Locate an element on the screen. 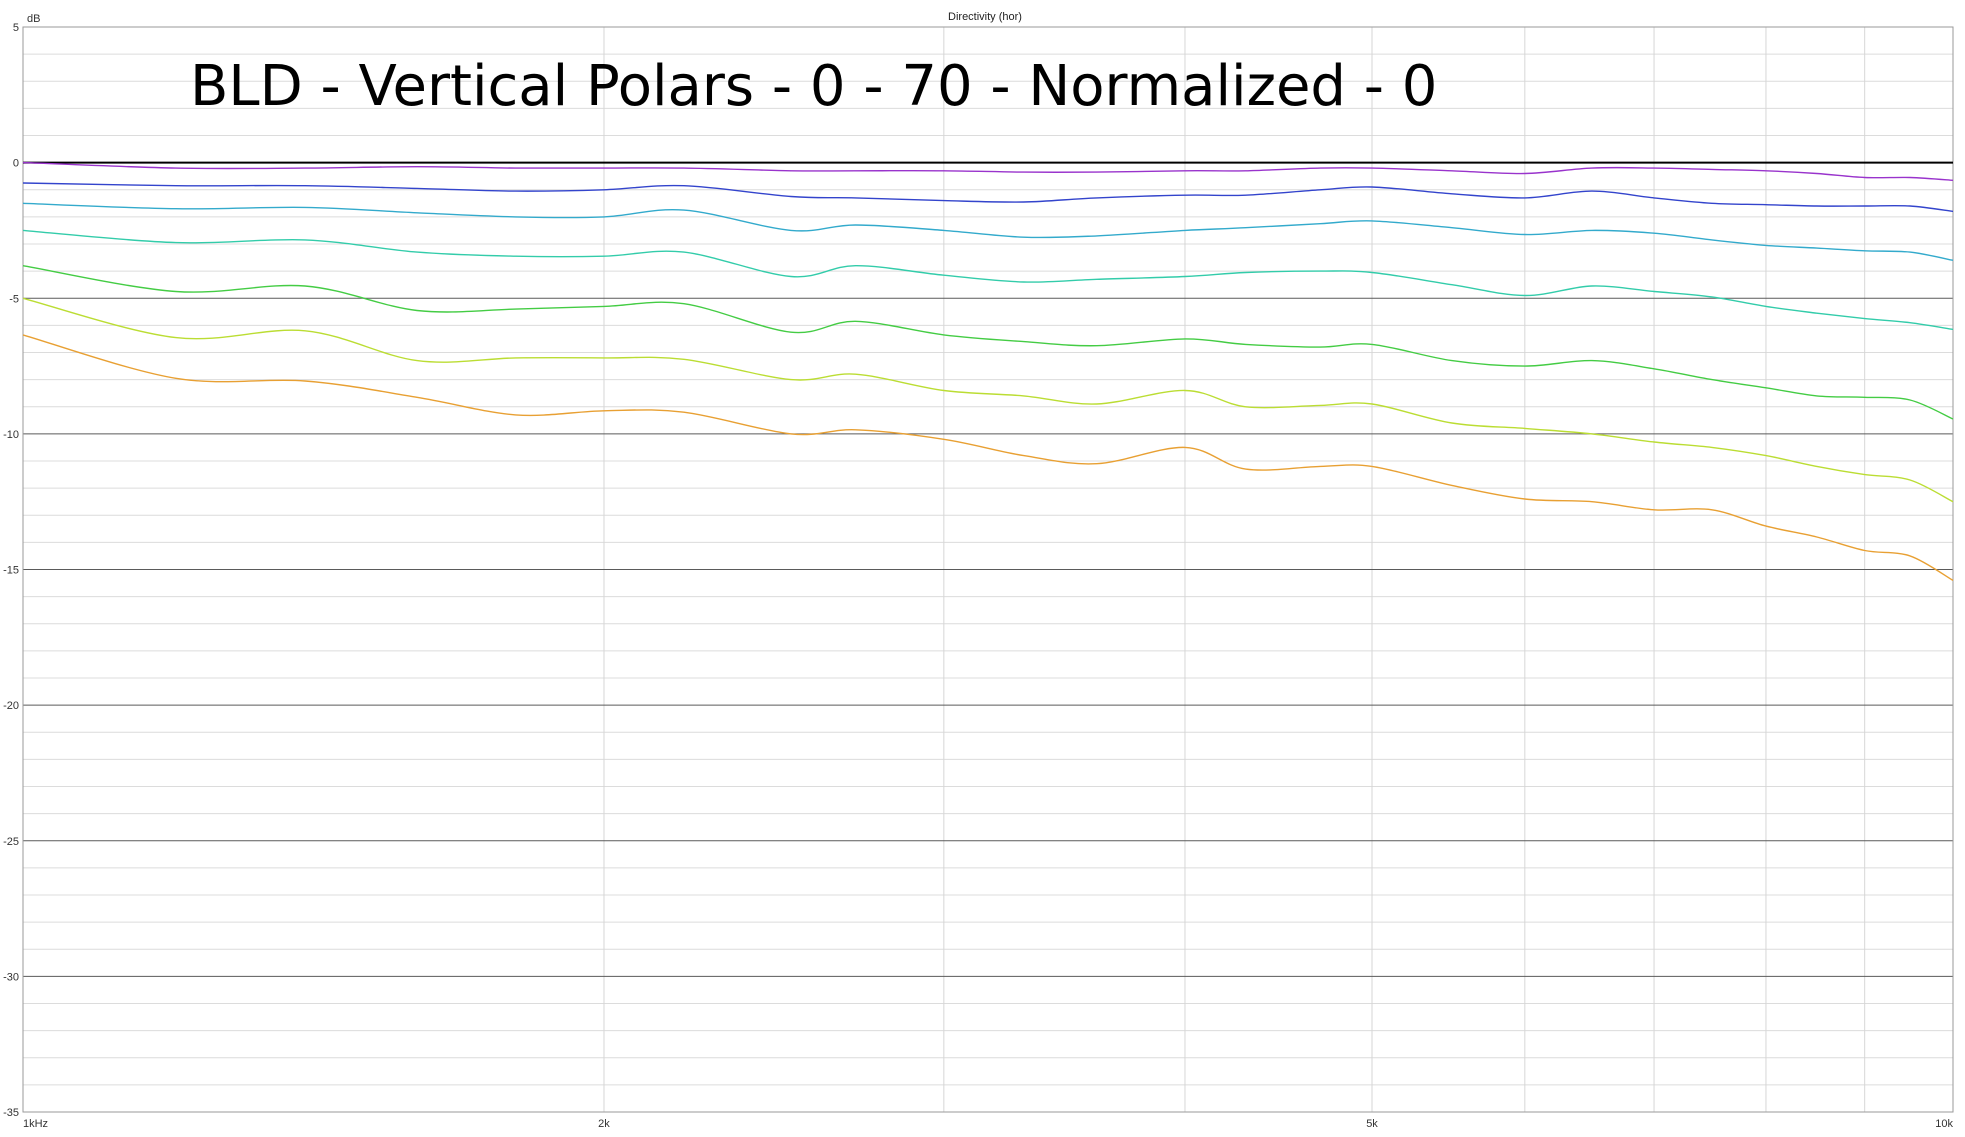 The width and height of the screenshot is (1965, 1137). y-tick-label: -5 is located at coordinates (14, 299).